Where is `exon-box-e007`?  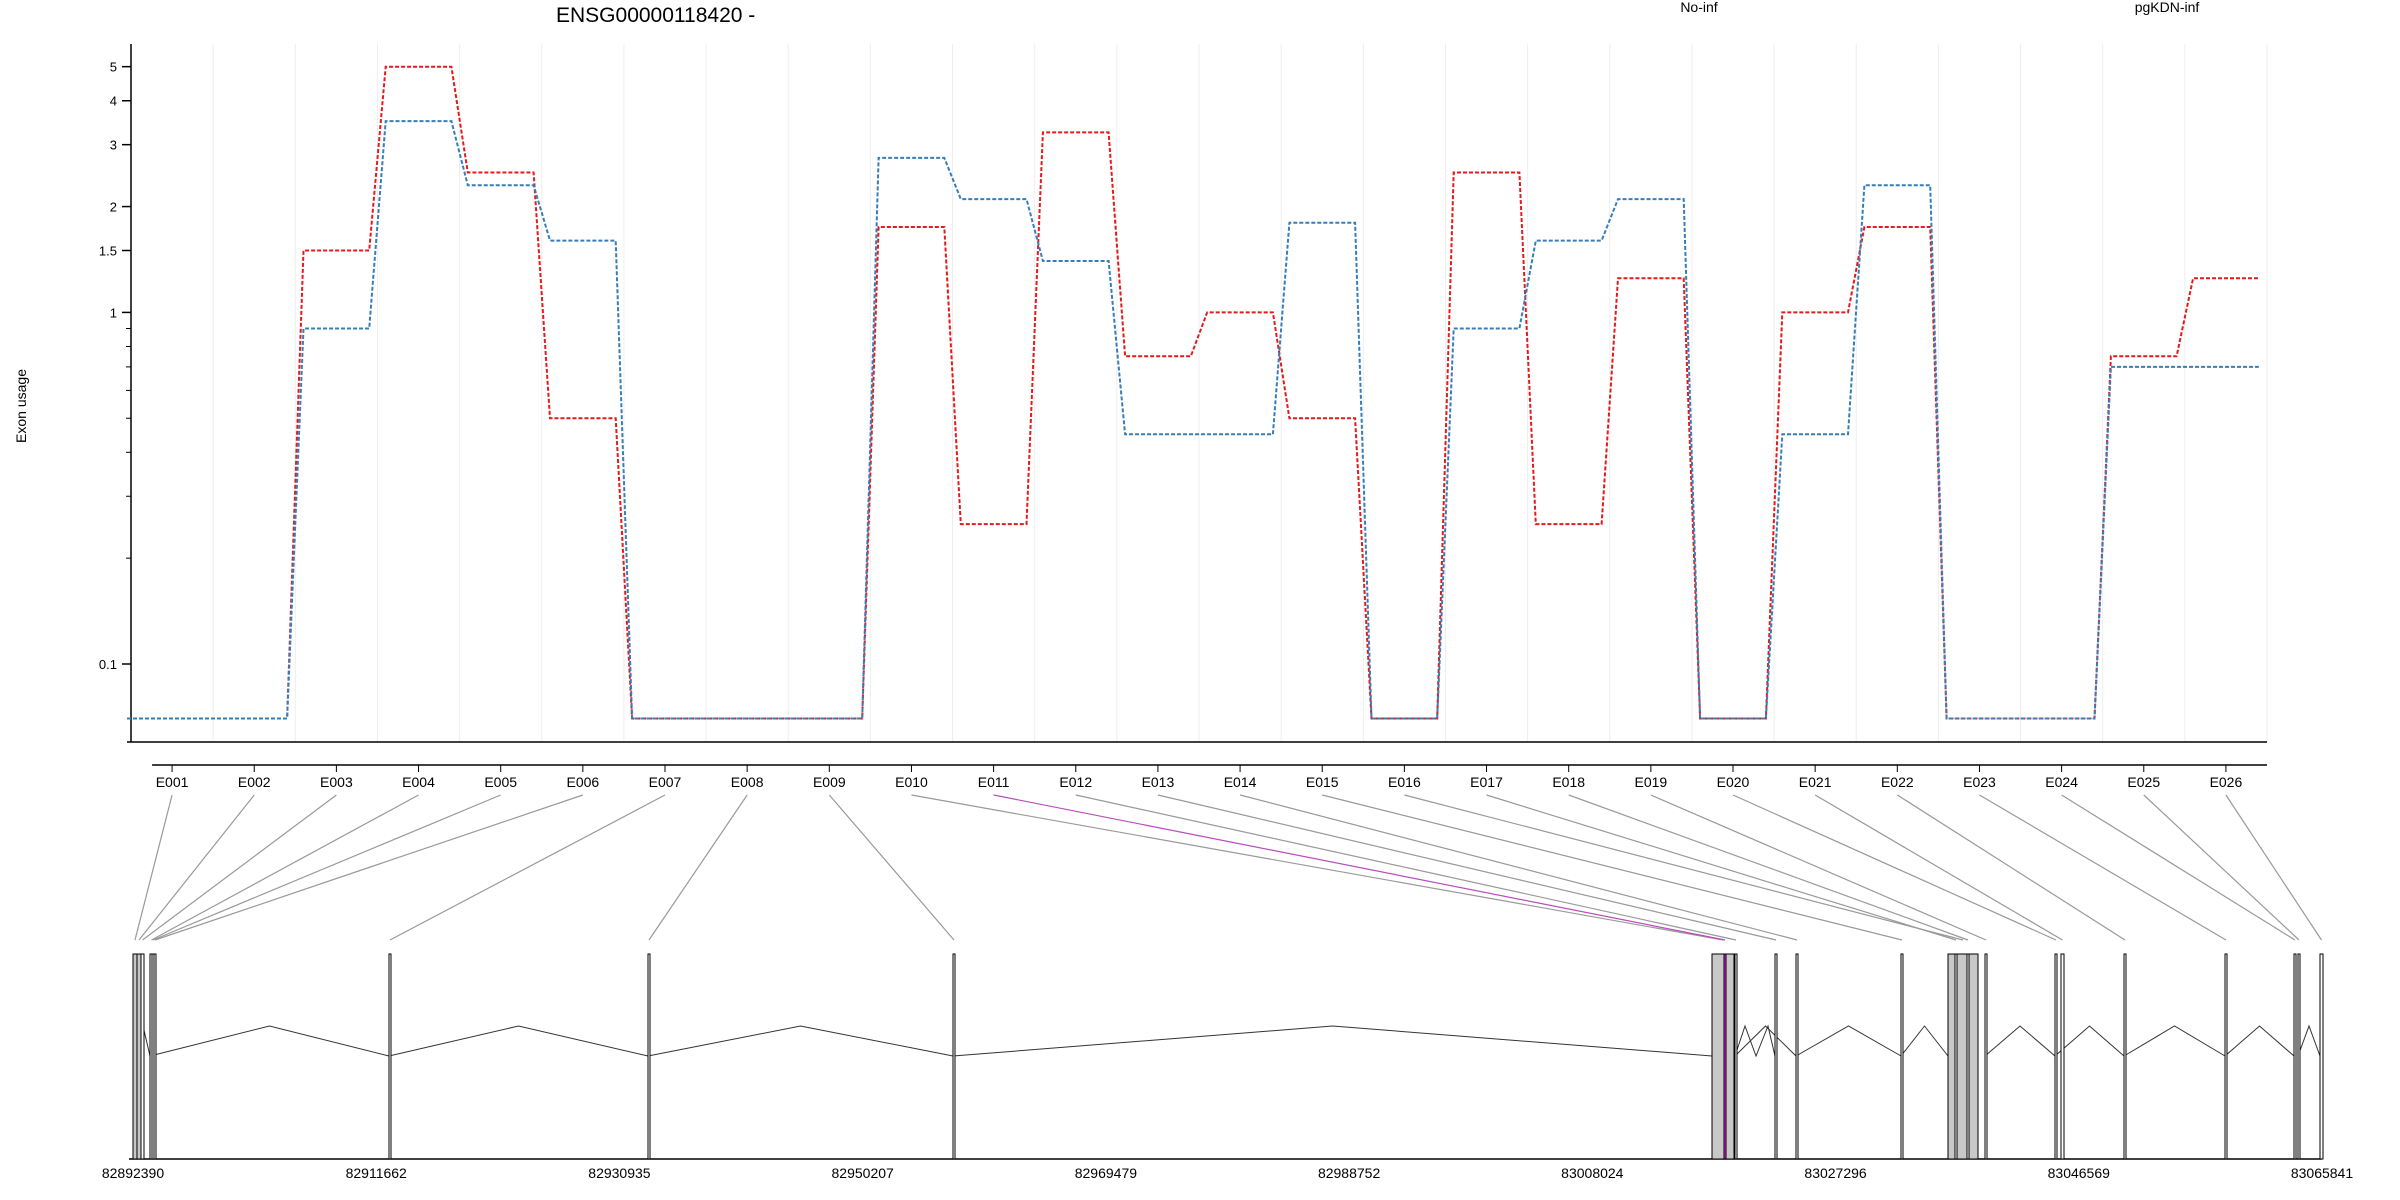
exon-box-e007 is located at coordinates (390, 1056).